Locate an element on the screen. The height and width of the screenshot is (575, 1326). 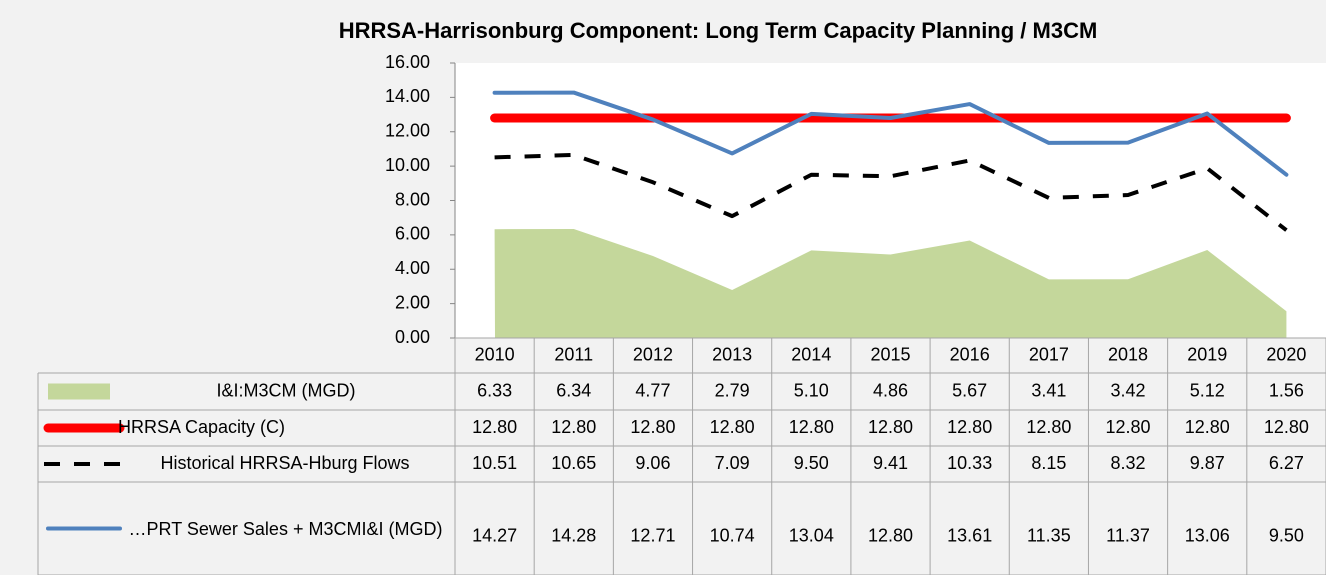
table-cell: 14.28 is located at coordinates (573, 535).